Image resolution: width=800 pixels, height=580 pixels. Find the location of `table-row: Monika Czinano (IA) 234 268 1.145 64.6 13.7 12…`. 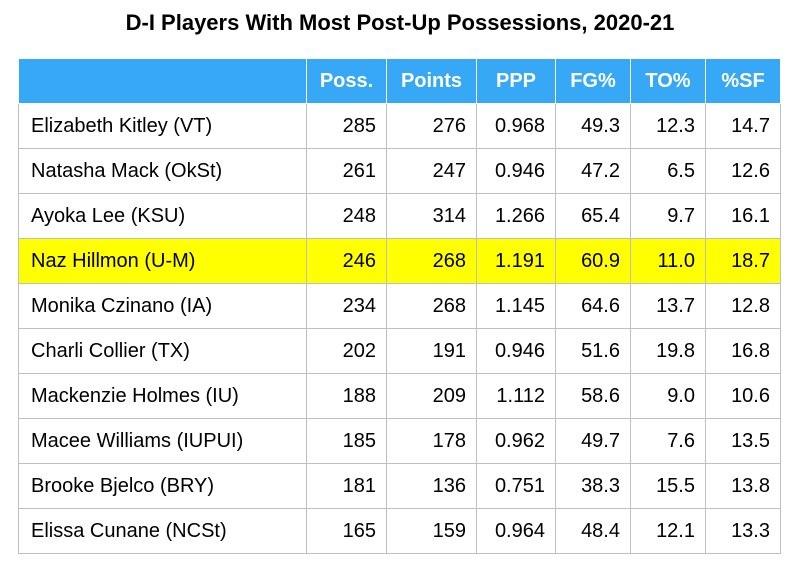

table-row: Monika Czinano (IA) 234 268 1.145 64.6 13.7 12… is located at coordinates (399, 306).